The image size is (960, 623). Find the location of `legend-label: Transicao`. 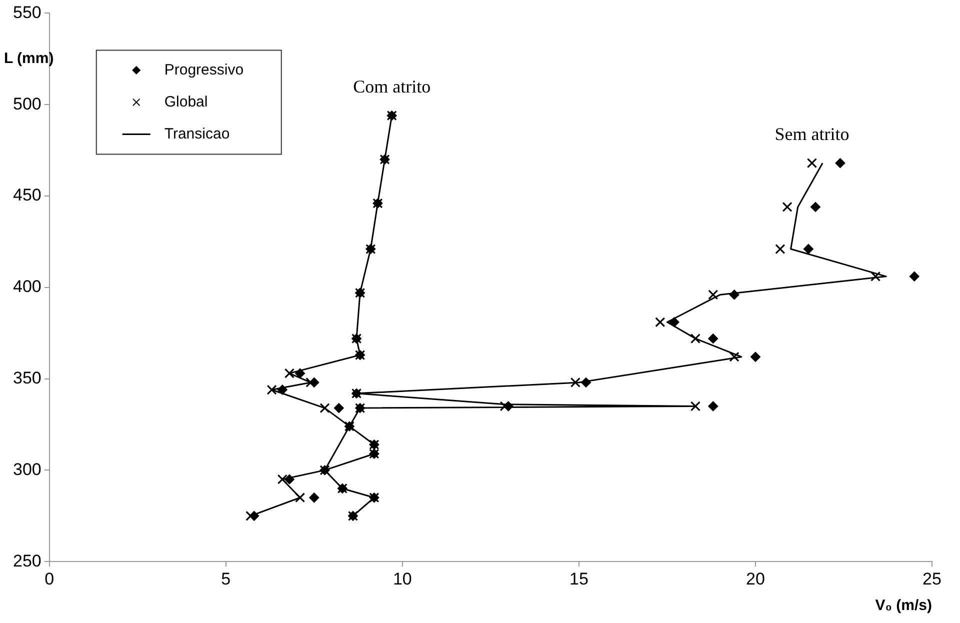

legend-label: Transicao is located at coordinates (197, 133).